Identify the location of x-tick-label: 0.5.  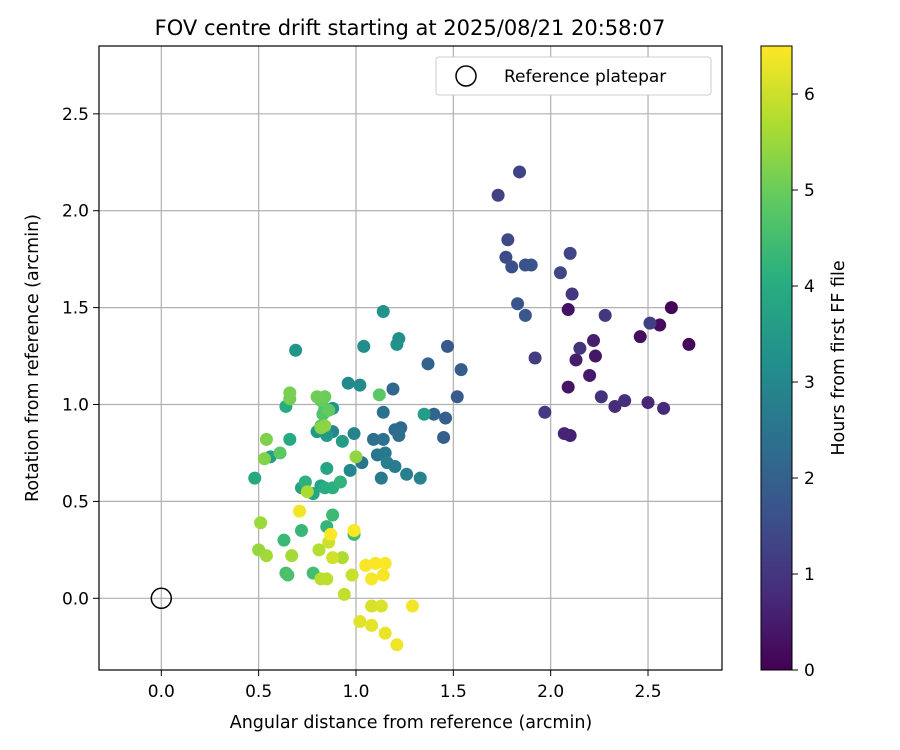
(258, 692).